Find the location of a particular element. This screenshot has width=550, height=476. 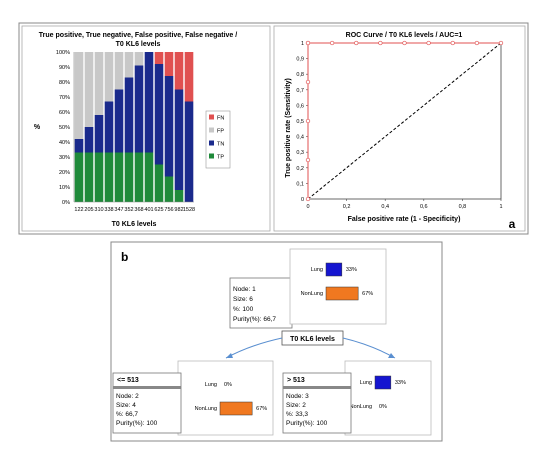

roc-y-tick-label: 0,6 is located at coordinates (300, 106).